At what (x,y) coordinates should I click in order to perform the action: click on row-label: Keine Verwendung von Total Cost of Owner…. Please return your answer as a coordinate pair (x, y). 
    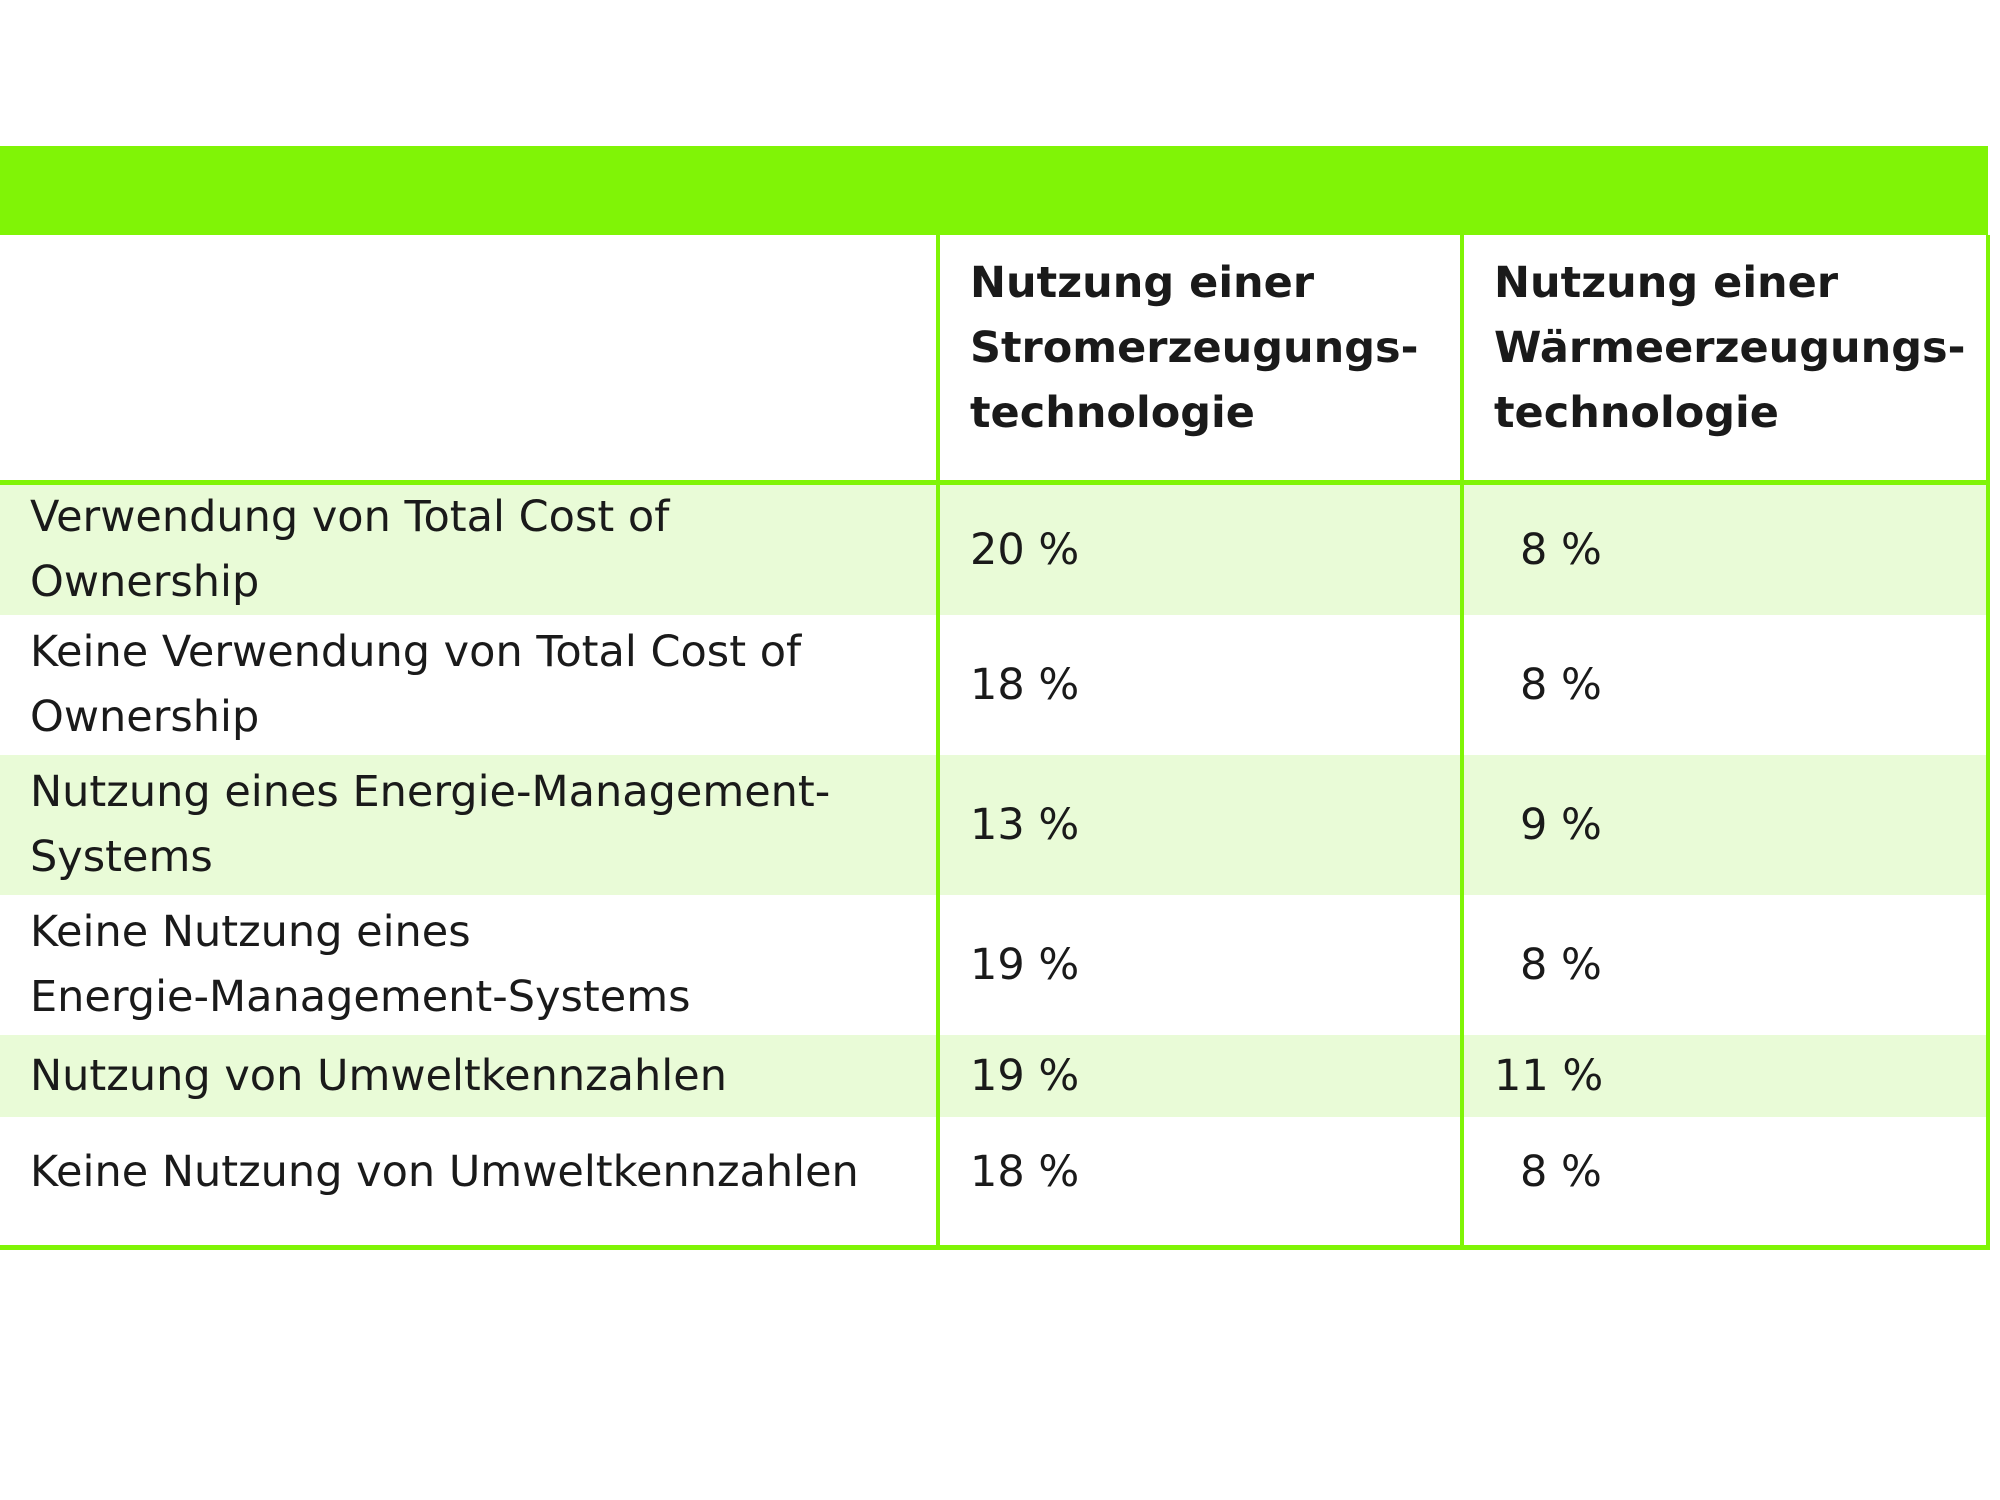
    Looking at the image, I should click on (470, 685).